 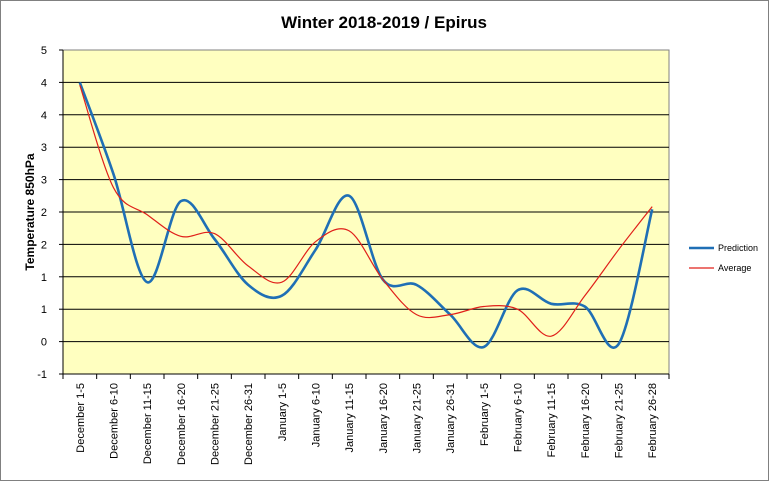 I want to click on x-tick-label: February 6-10, so click(x=519, y=417).